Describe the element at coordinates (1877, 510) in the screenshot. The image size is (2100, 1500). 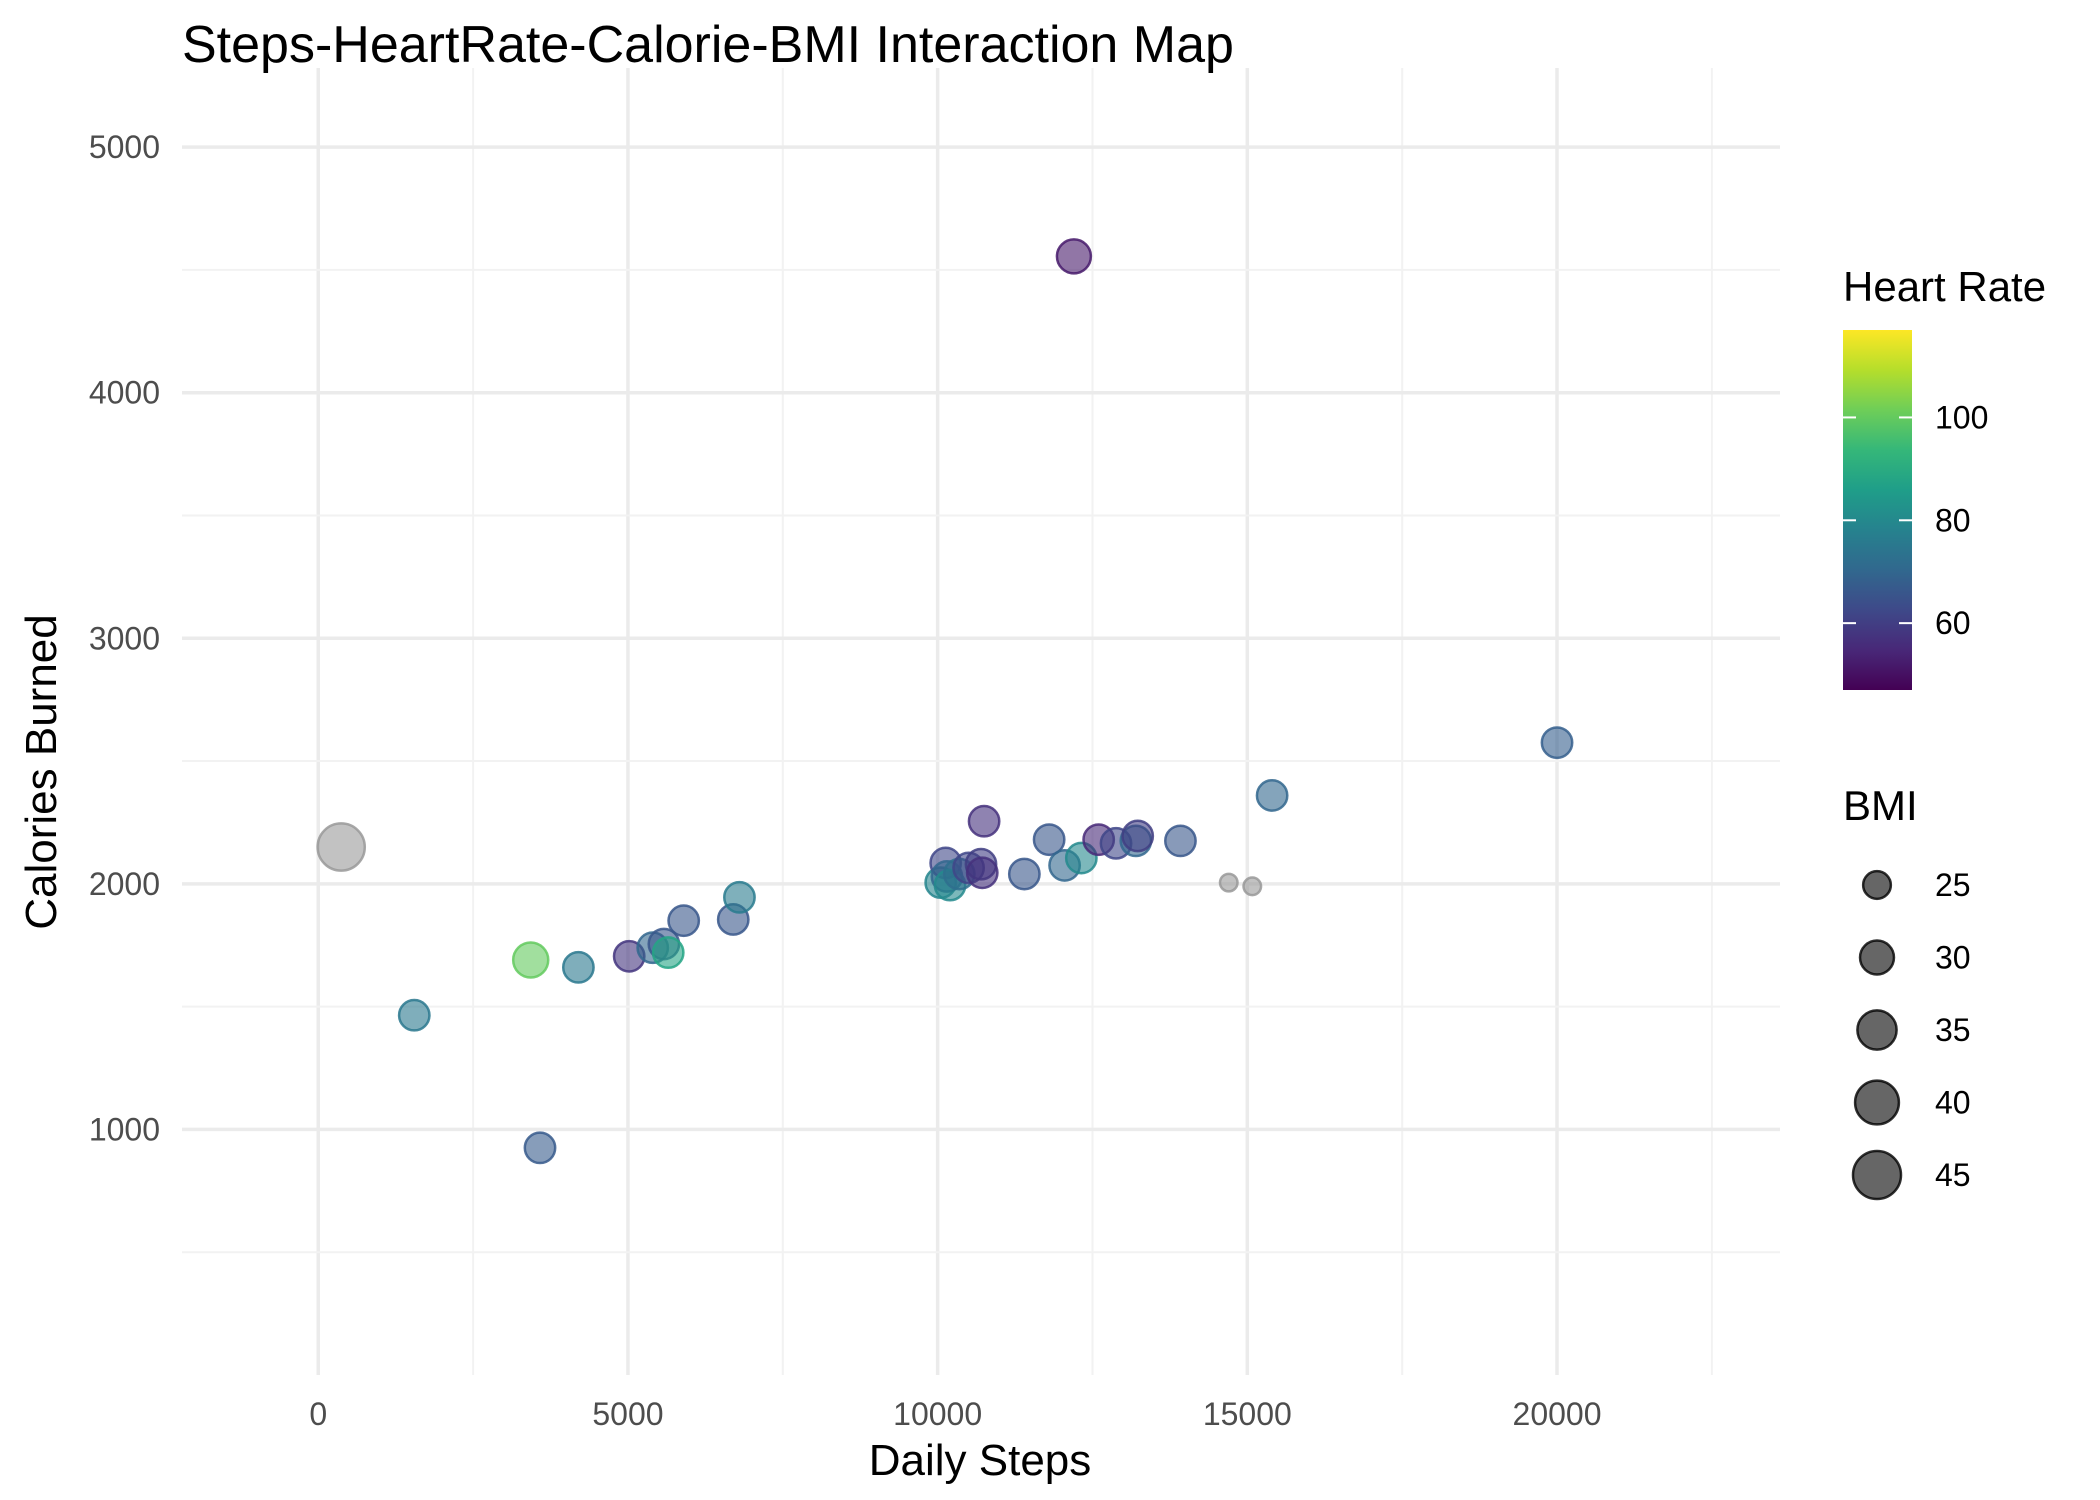
I see `heart-rate-colorbar` at that location.